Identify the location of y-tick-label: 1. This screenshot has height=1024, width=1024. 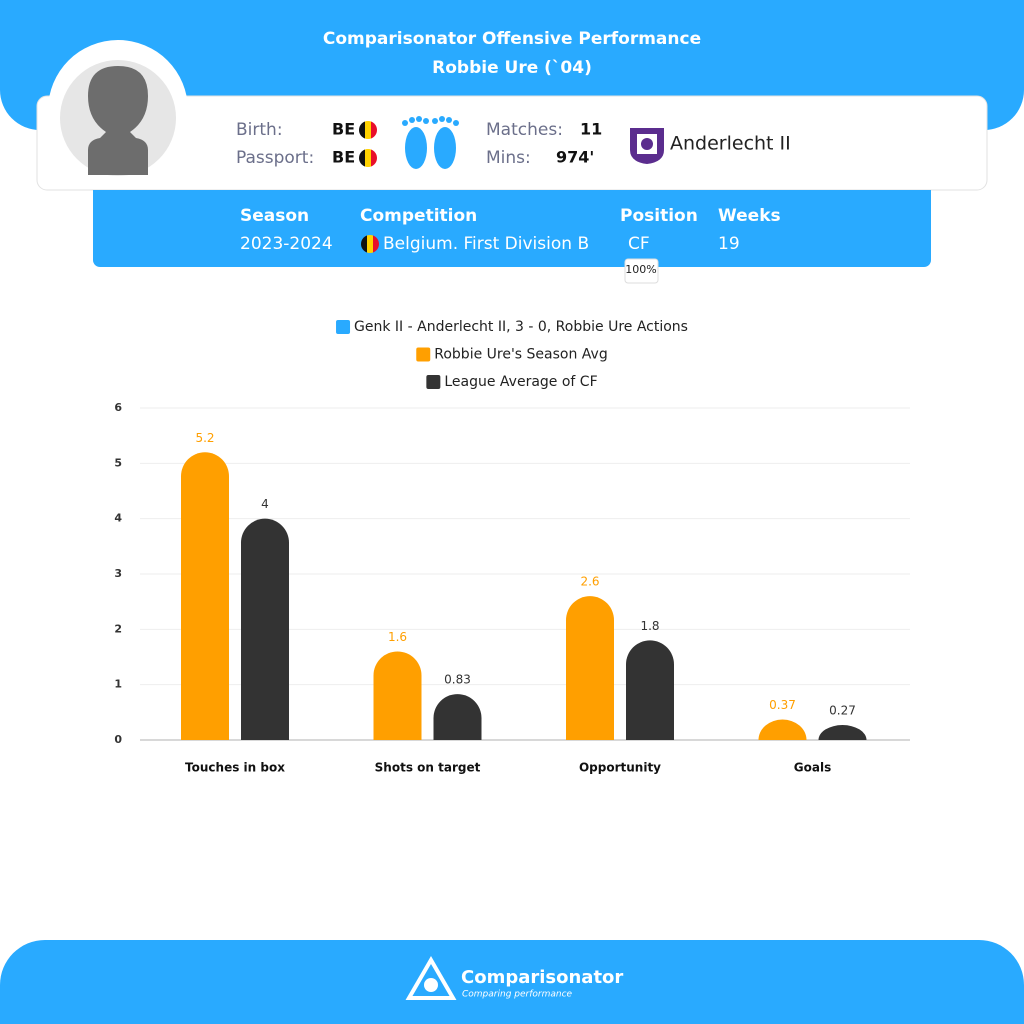
(118, 684).